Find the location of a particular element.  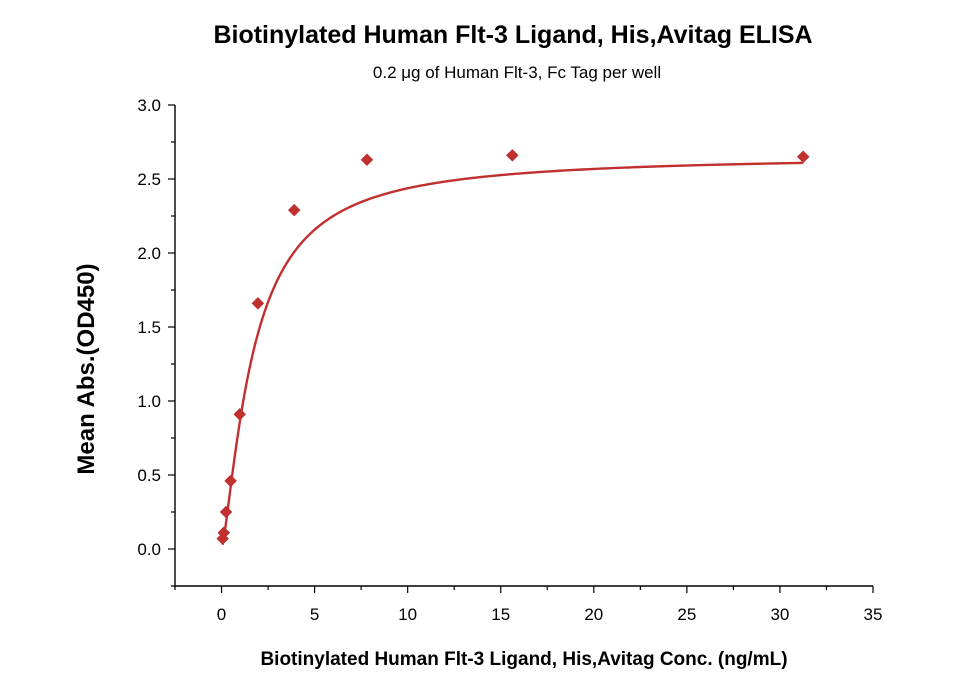

x-tick-label: 10 is located at coordinates (407, 614).